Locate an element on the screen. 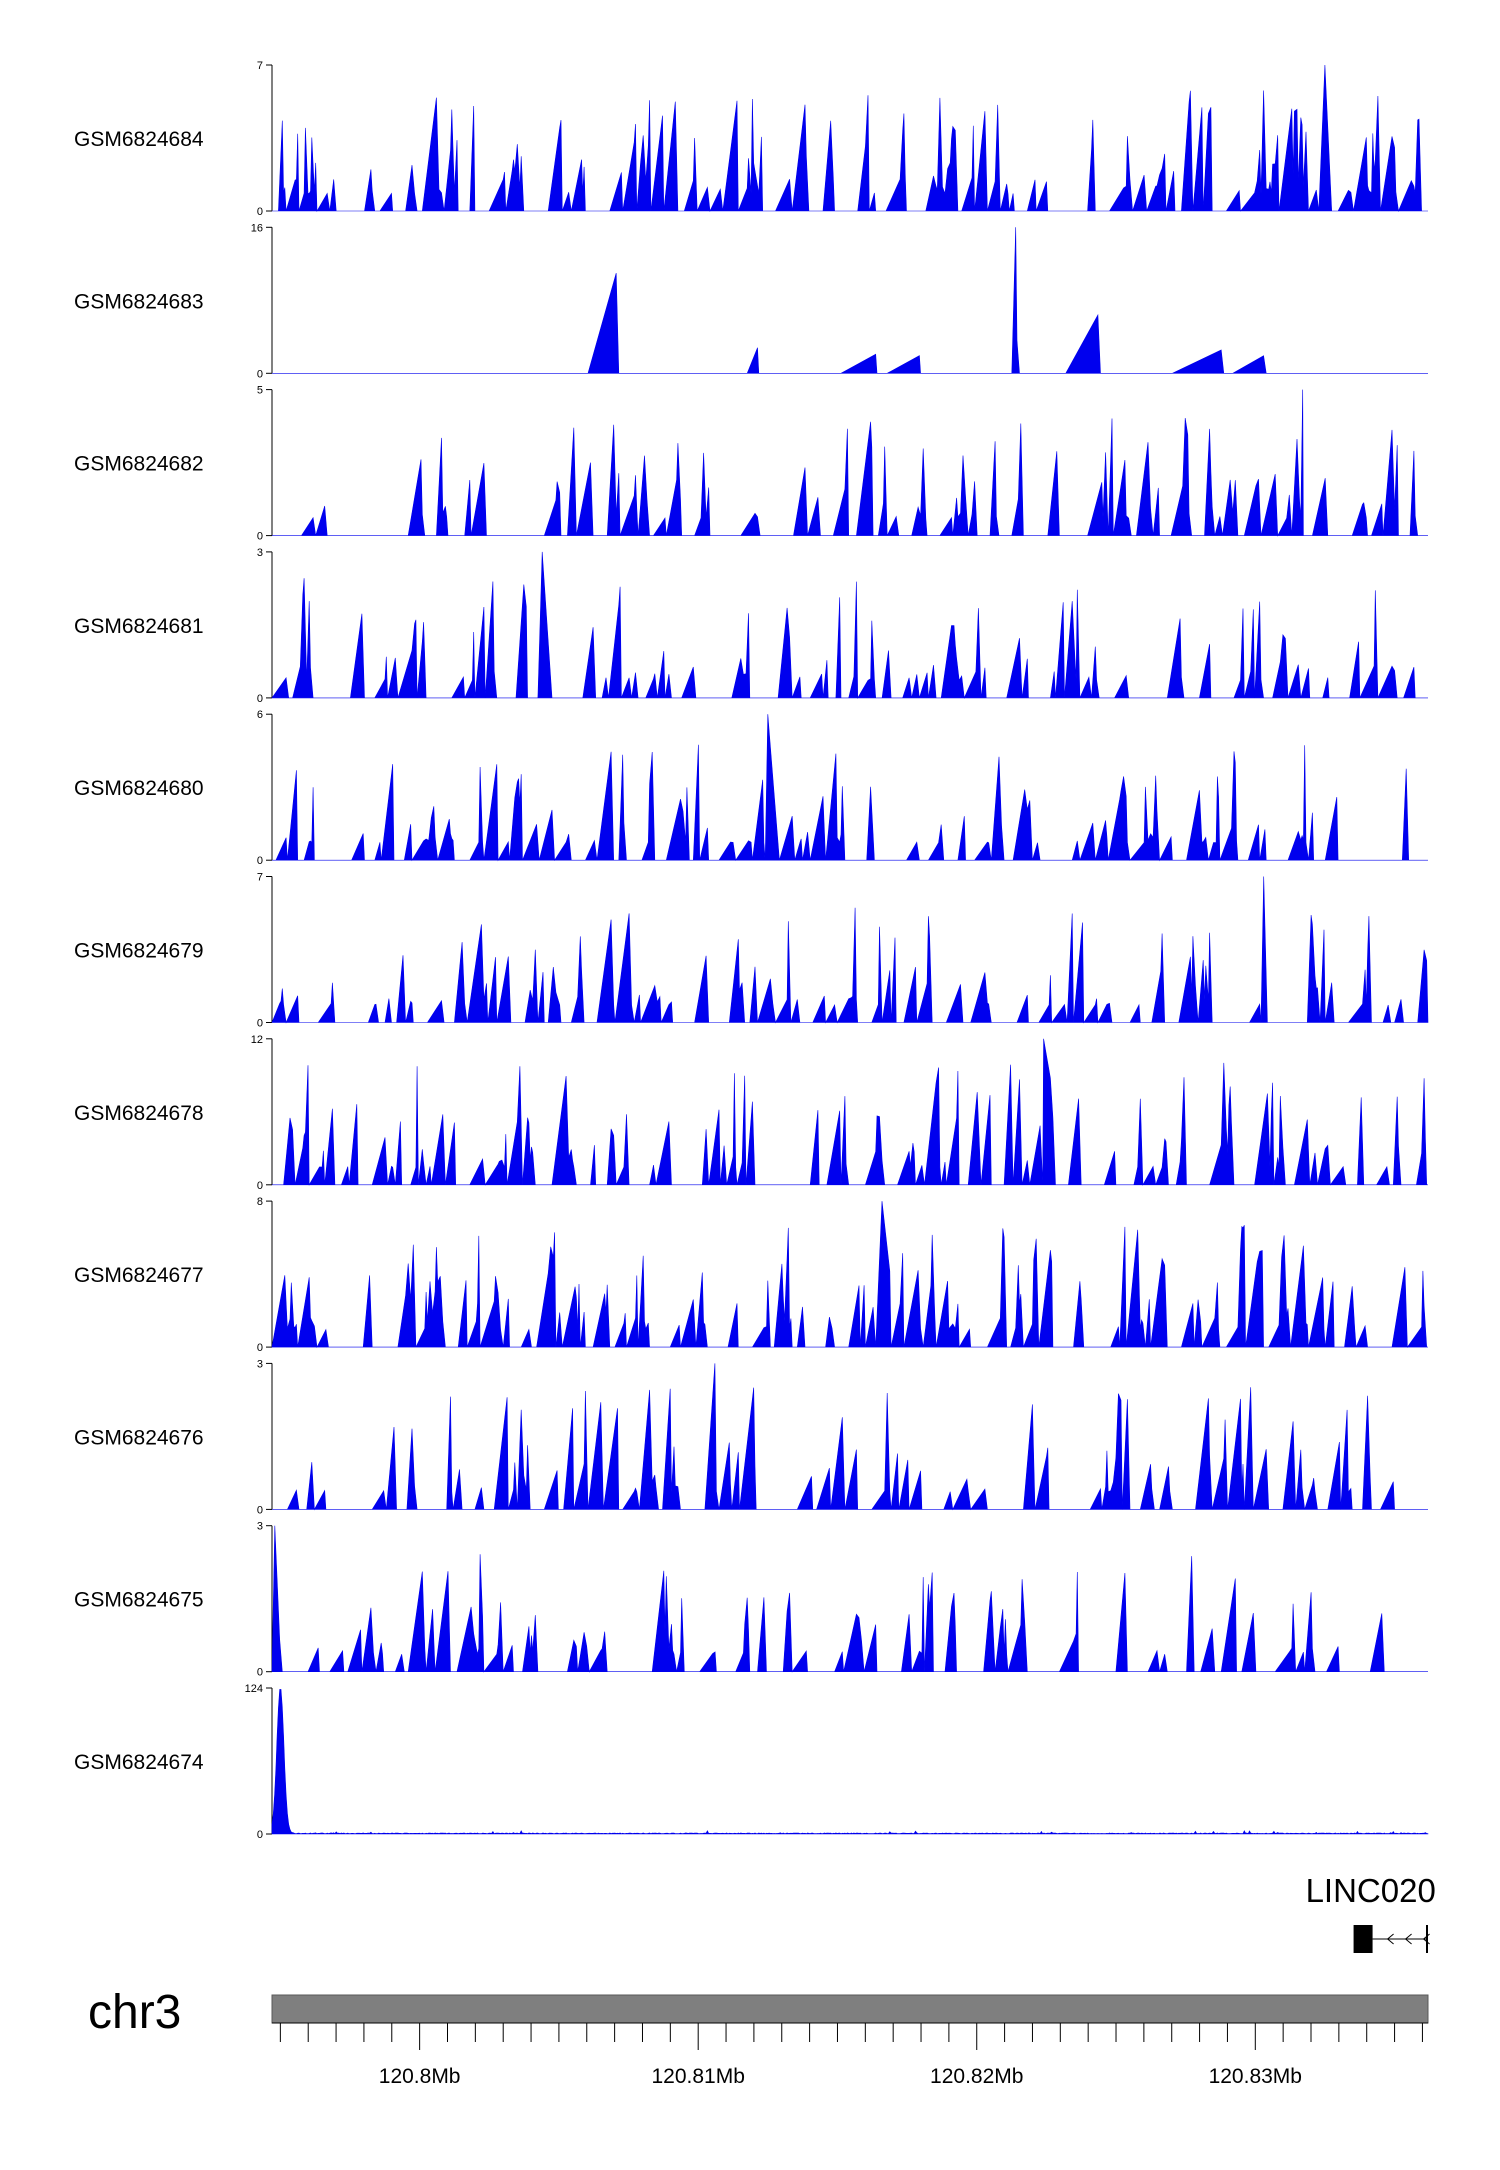 The width and height of the screenshot is (1500, 2170). y-max-label: 12 is located at coordinates (257, 1040).